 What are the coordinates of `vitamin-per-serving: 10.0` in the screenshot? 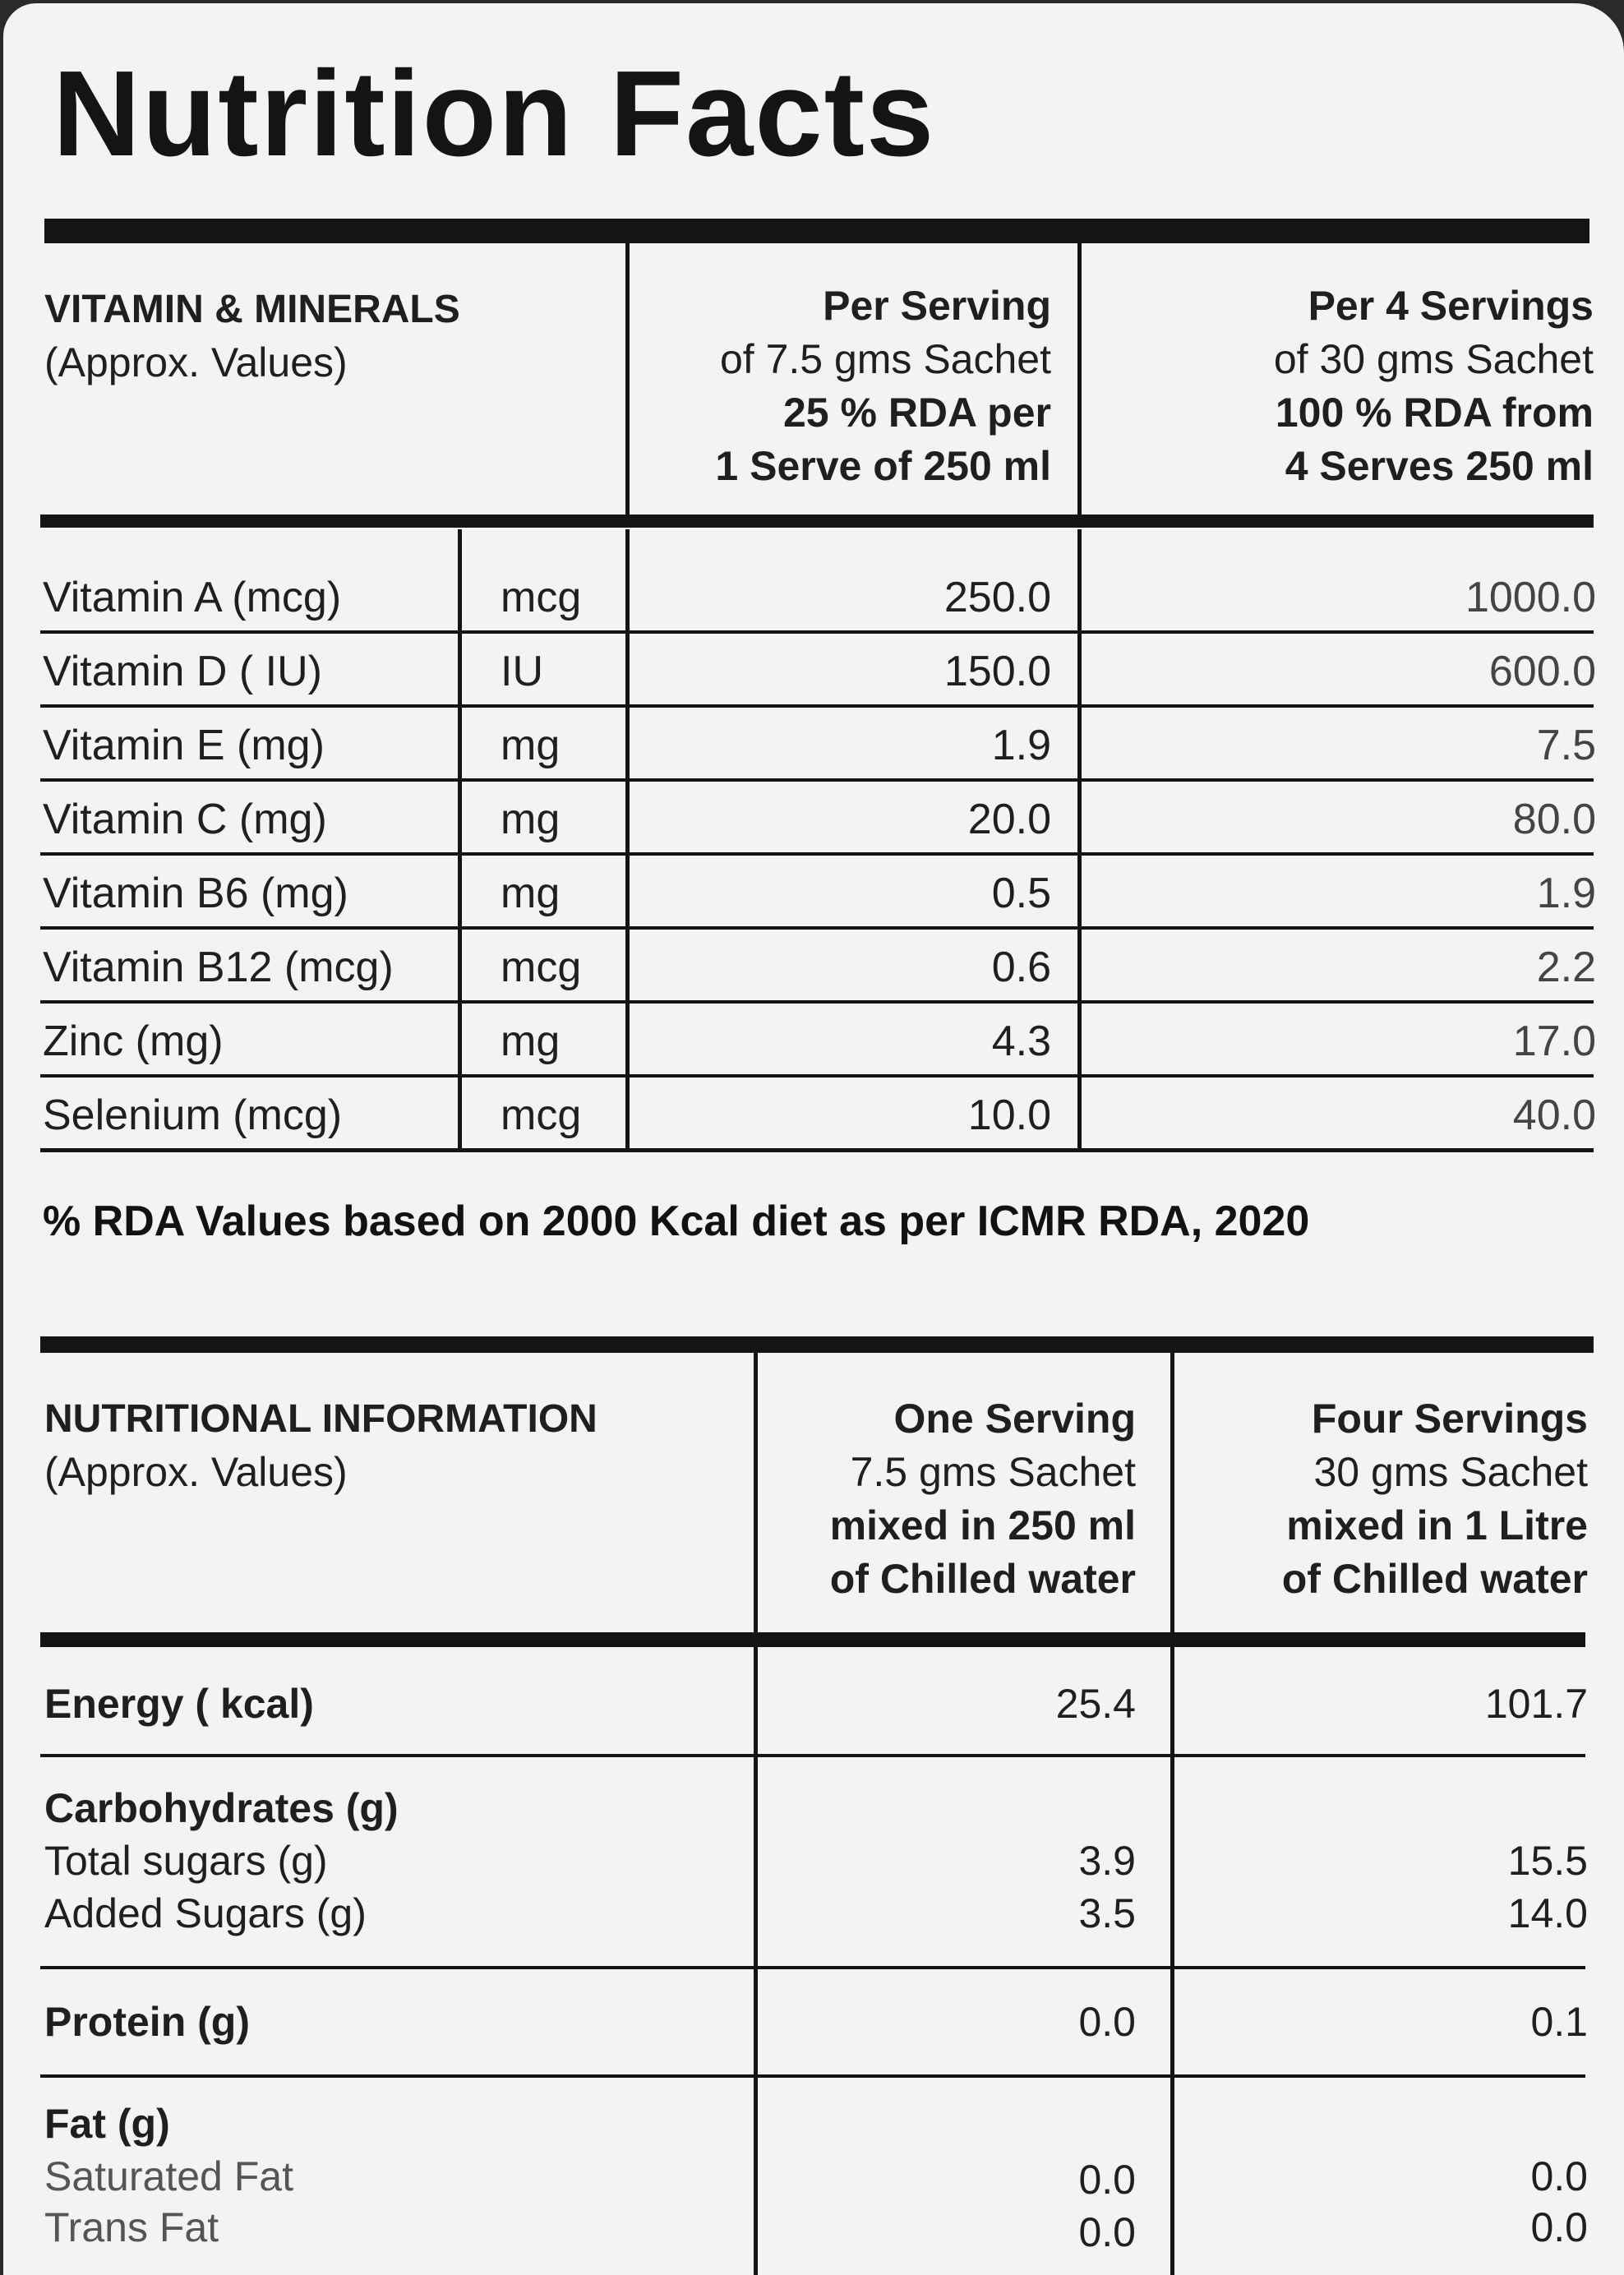 It's located at (1009, 1115).